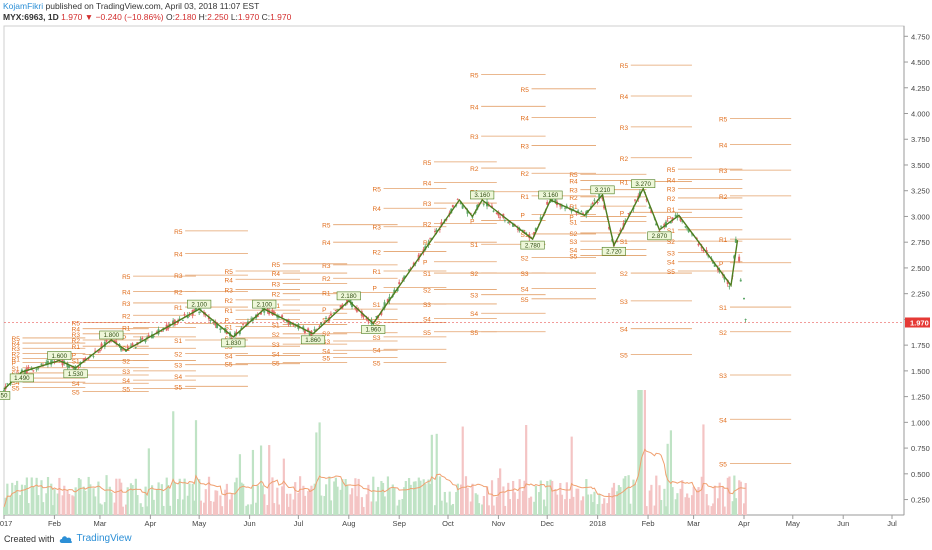  What do you see at coordinates (671, 272) in the screenshot?
I see `pivot-level-label: S5` at bounding box center [671, 272].